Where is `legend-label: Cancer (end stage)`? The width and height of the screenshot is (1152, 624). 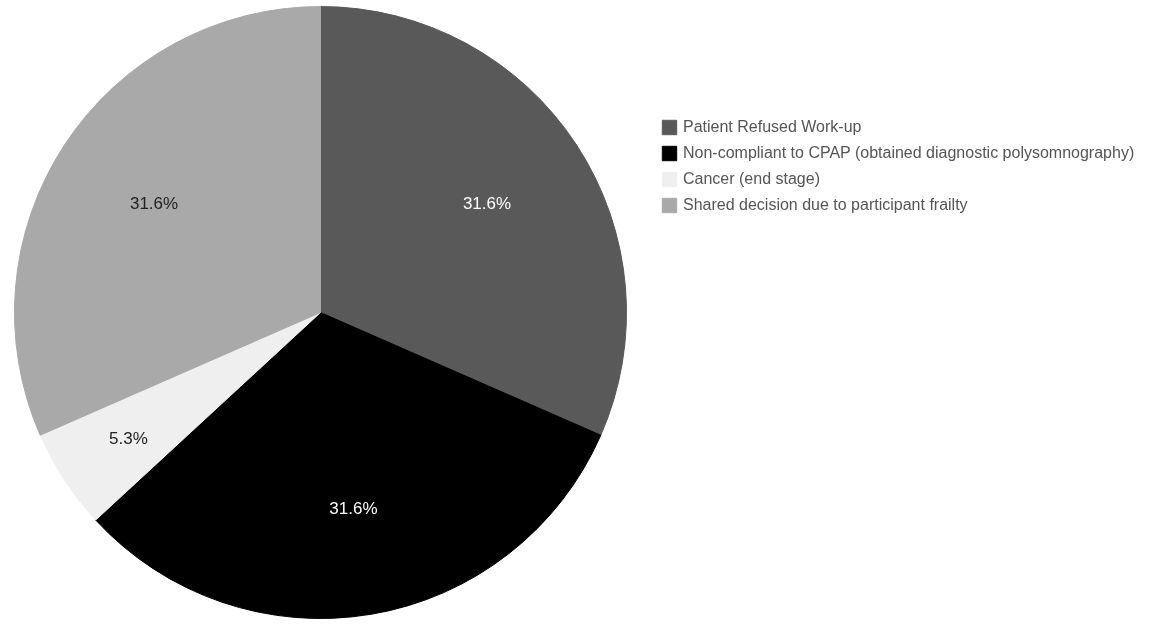 legend-label: Cancer (end stage) is located at coordinates (751, 179).